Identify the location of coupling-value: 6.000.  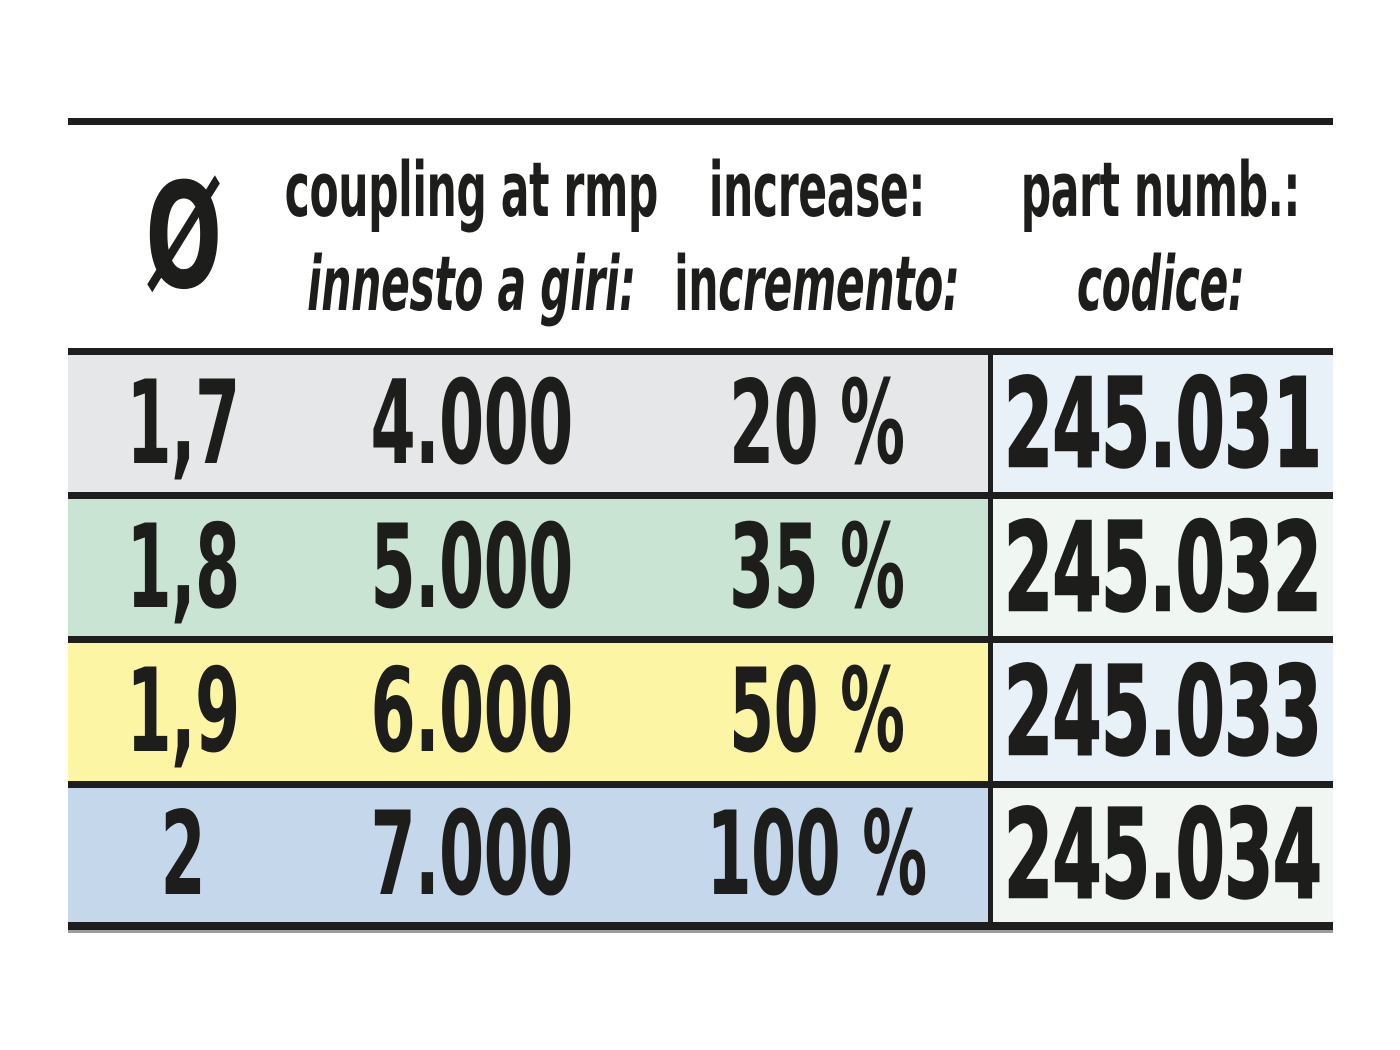
(471, 711).